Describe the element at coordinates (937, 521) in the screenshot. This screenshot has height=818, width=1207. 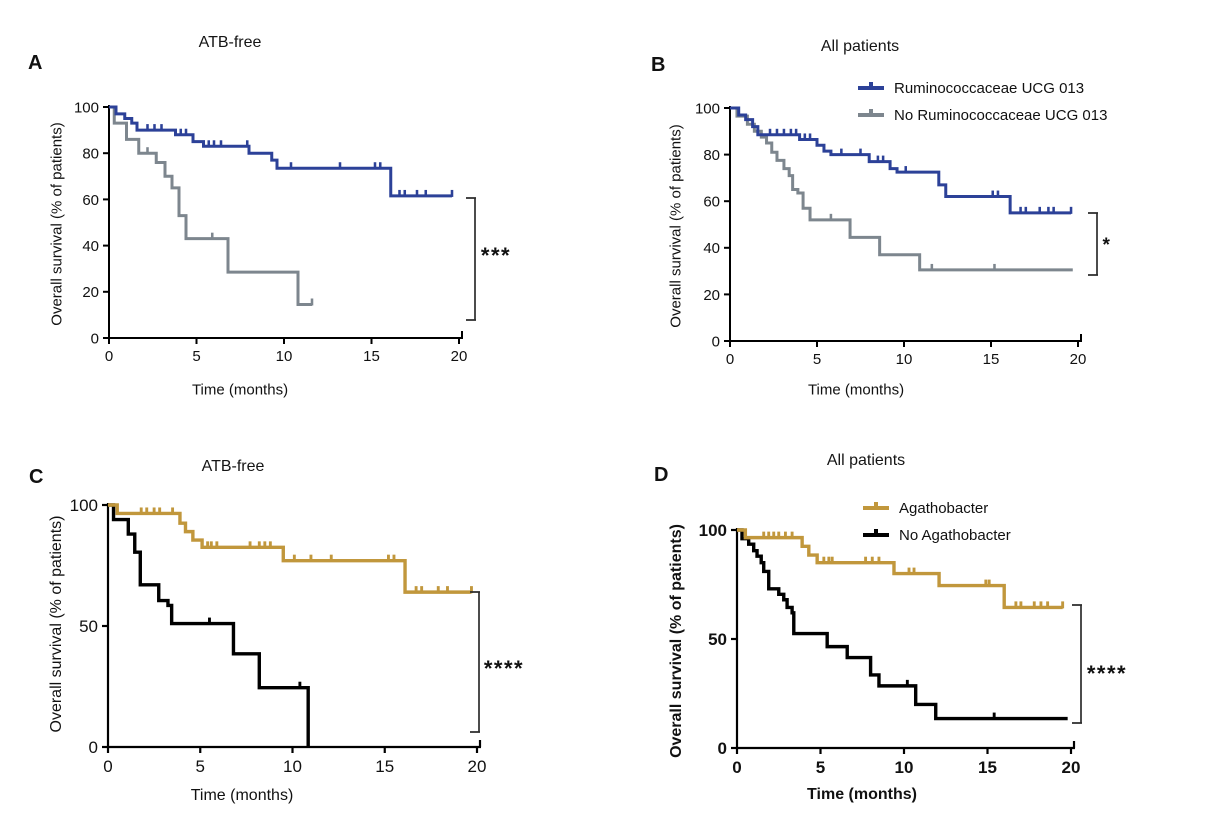
I see `legend-d: Agathobacter No Agathobacter` at that location.